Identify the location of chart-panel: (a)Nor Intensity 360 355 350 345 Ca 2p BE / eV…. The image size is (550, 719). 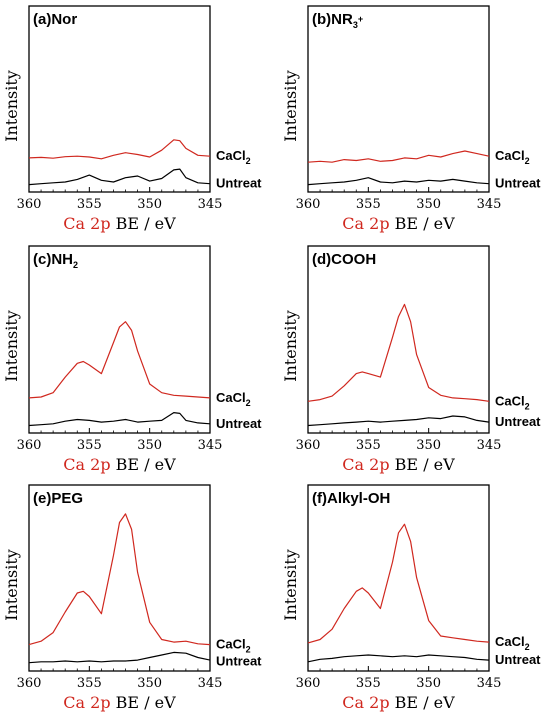
(132, 119).